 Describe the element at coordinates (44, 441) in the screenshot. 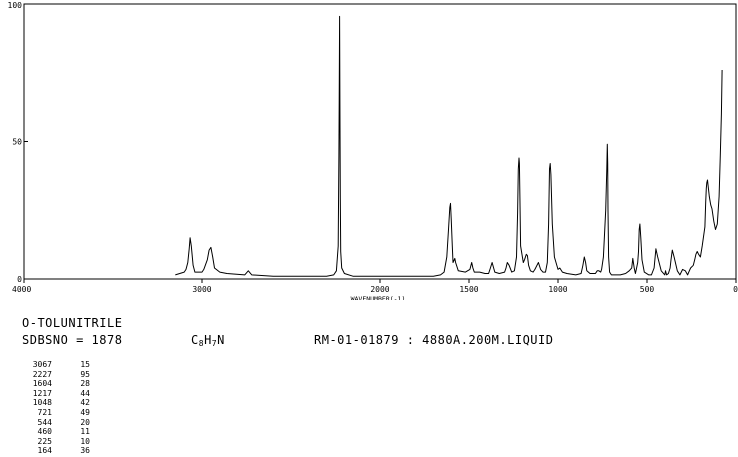

I see `peak-wavenumber: 225` at that location.